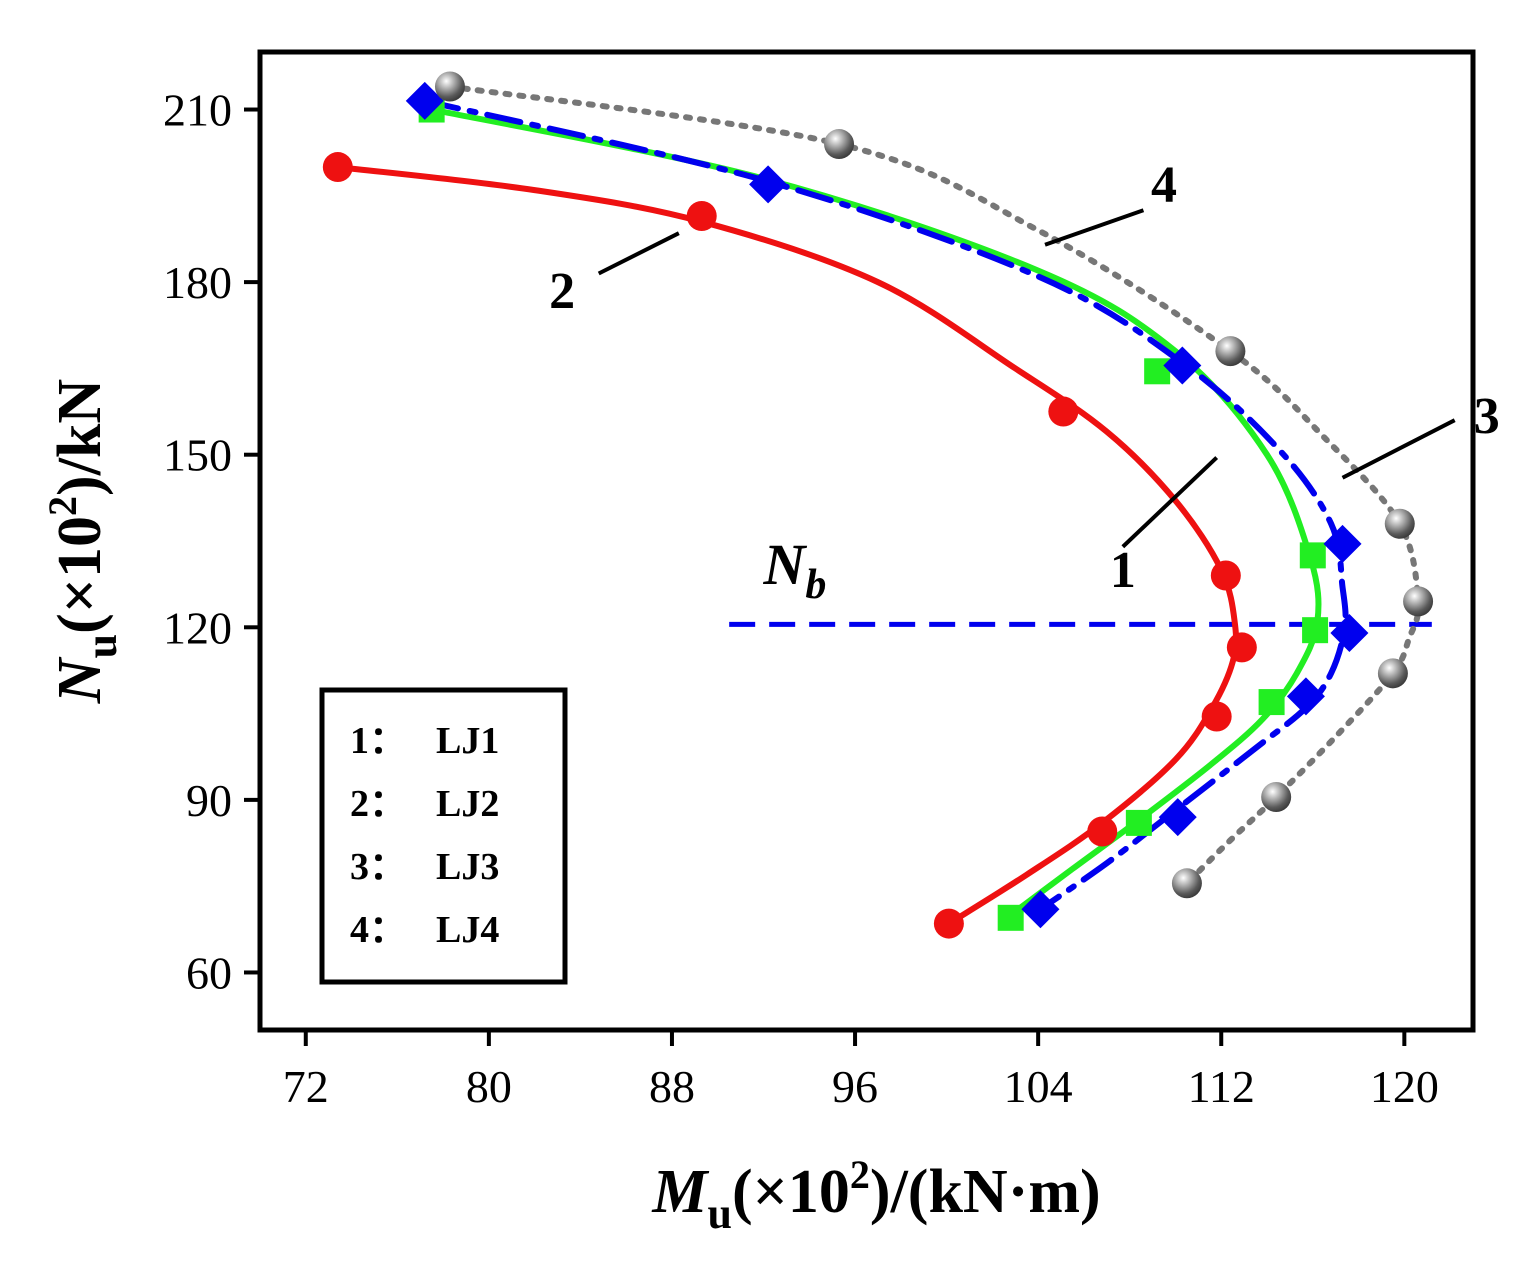 The width and height of the screenshot is (1528, 1272). Describe the element at coordinates (467, 867) in the screenshot. I see `legend-label-lj3: LJ3` at that location.